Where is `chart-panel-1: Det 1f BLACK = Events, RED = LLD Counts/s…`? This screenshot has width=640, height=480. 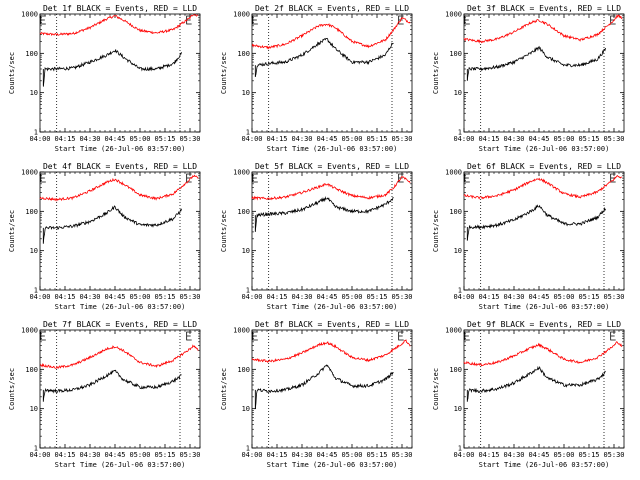
chart-panel-1: Det 1f BLACK = Events, RED = LLD Counts/s… is located at coordinates (104, 78).